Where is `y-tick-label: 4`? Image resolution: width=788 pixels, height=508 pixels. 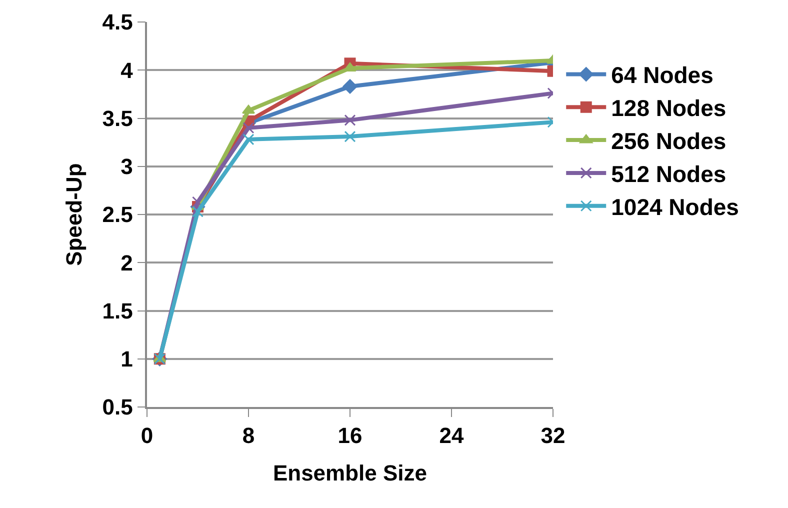 y-tick-label: 4 is located at coordinates (127, 70).